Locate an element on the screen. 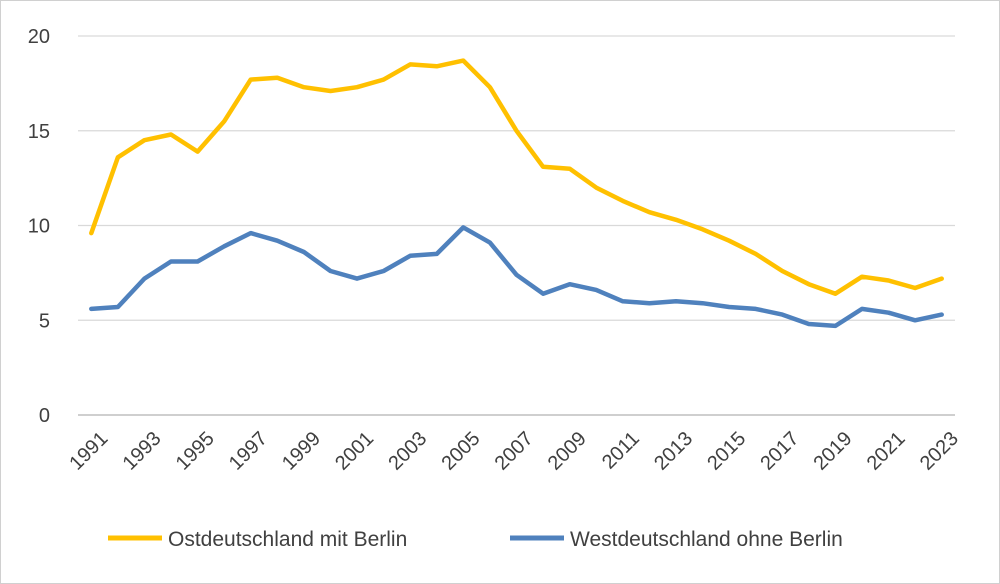 Image resolution: width=1000 pixels, height=584 pixels. legend-label-1: Westdeutschland ohne Berlin is located at coordinates (706, 539).